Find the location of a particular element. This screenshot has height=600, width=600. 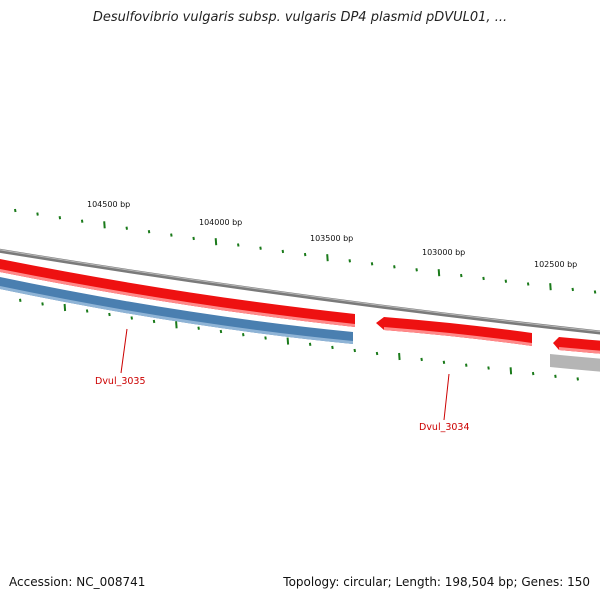

forward-gene-bar is located at coordinates (177, 292).